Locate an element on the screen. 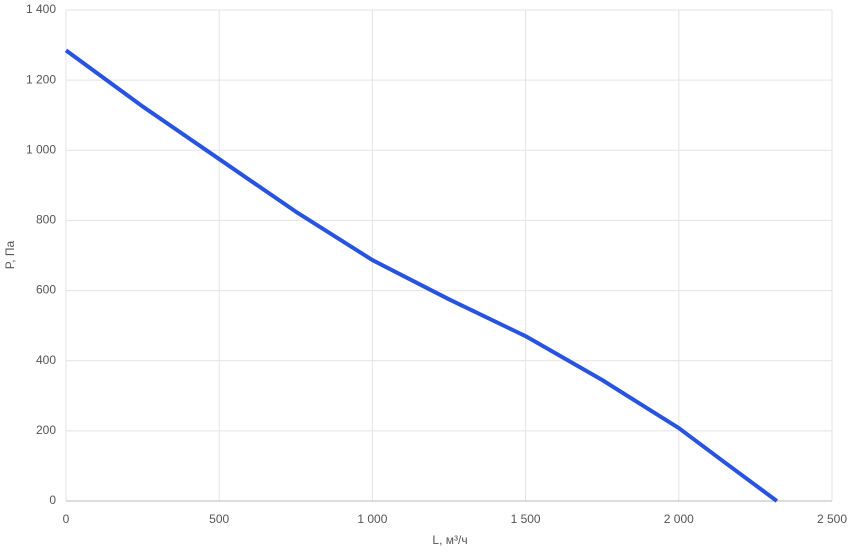  y-tick-label: 1 000 is located at coordinates (41, 149).